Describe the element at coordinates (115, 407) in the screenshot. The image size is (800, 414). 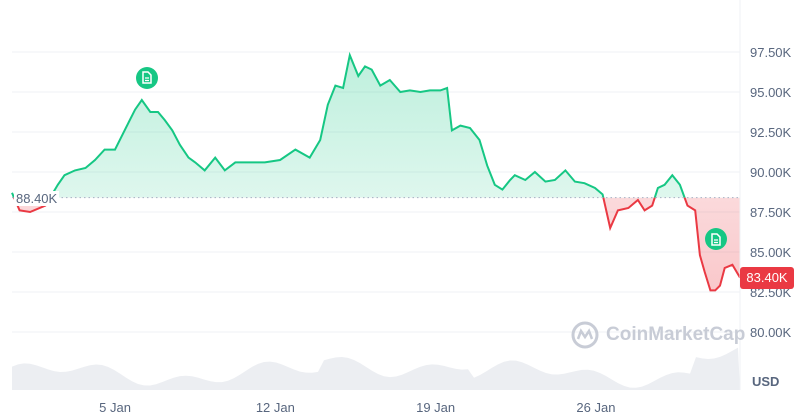
I see `x-tick-label: 5 Jan` at that location.